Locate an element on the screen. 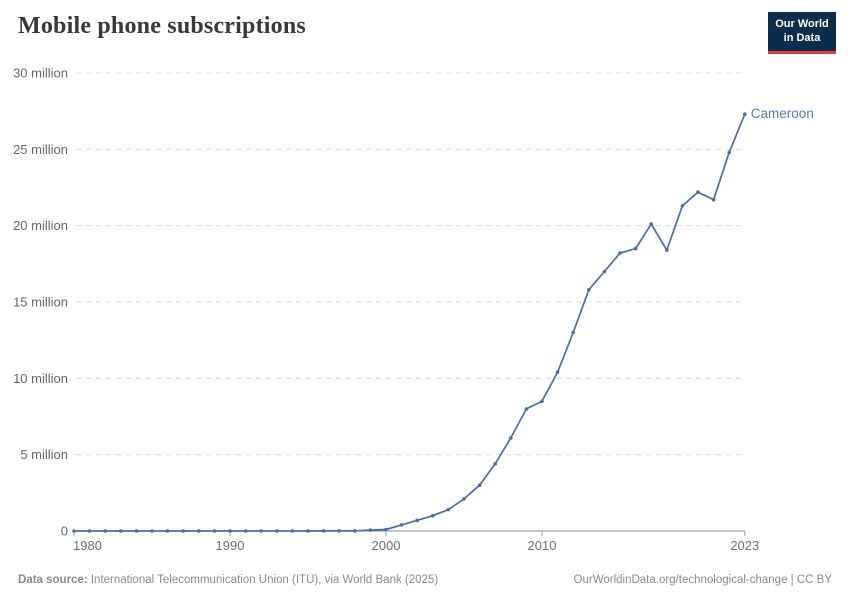 The image size is (850, 600). series-end-label: Cameroon is located at coordinates (782, 113).